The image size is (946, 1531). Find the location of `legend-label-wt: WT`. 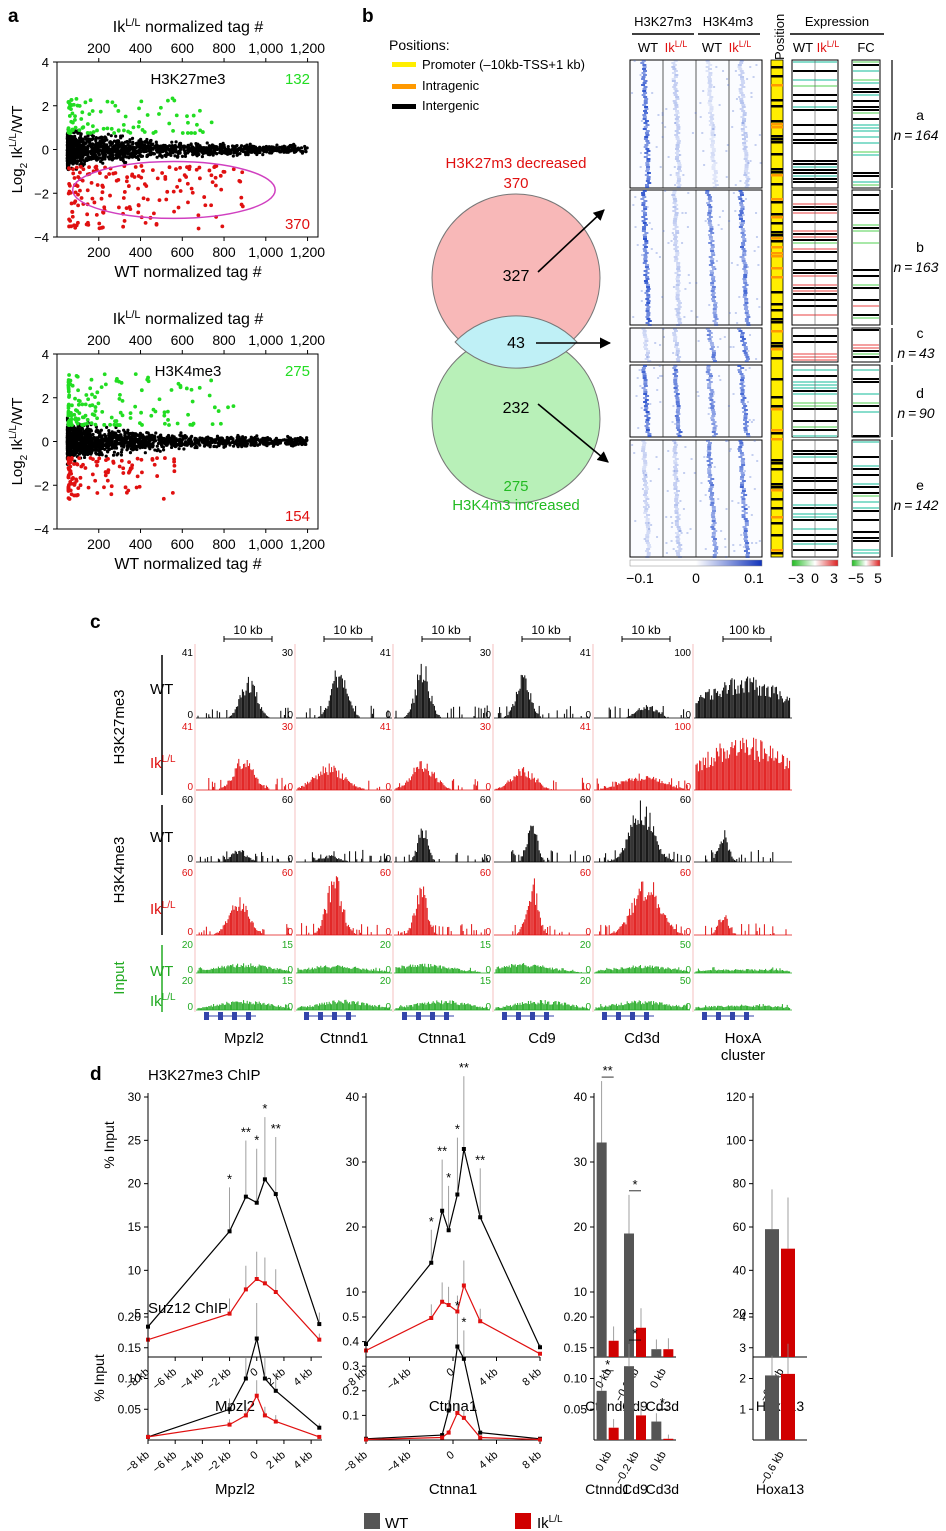

legend-label-wt: WT is located at coordinates (396, 1523).